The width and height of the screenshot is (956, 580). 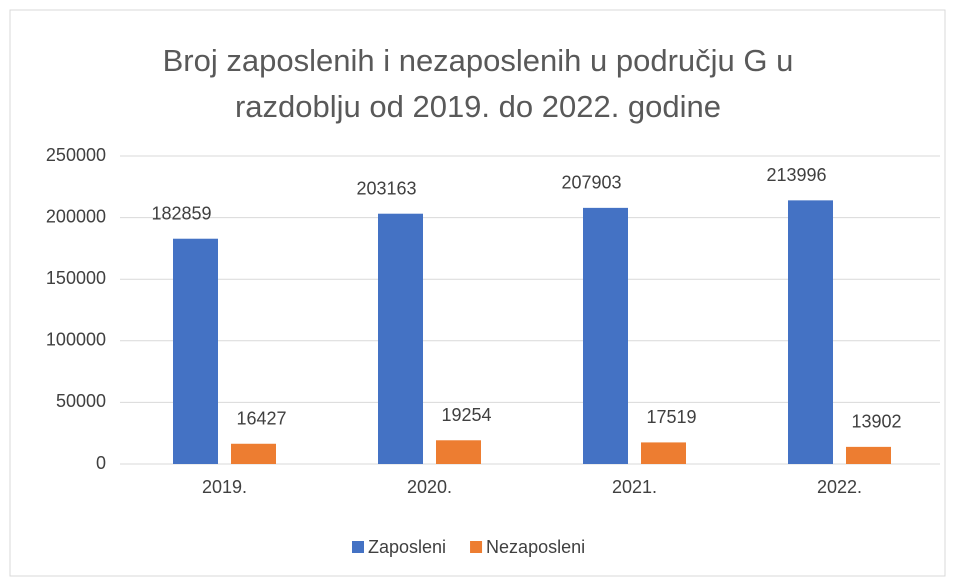 What do you see at coordinates (429, 487) in the screenshot?
I see `x-tick-label: 2020.` at bounding box center [429, 487].